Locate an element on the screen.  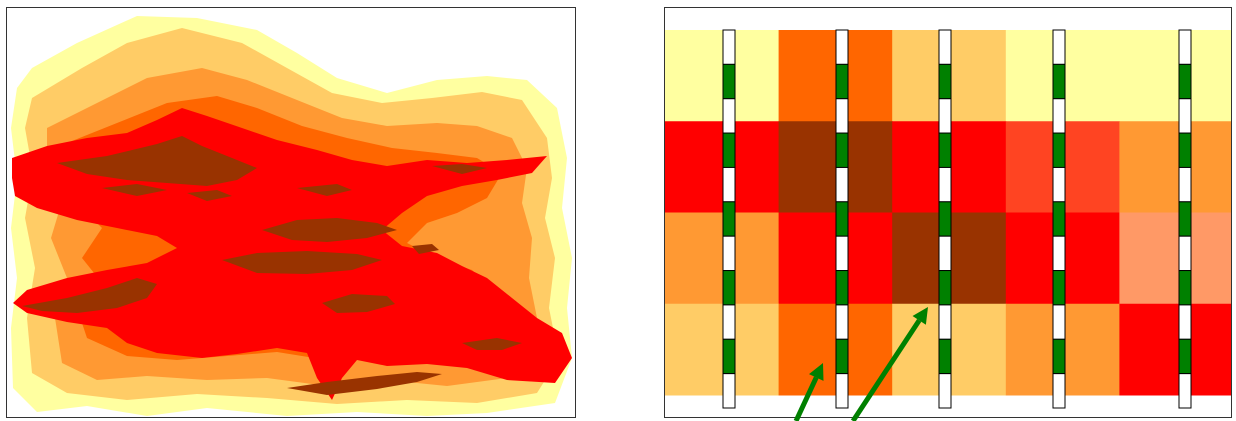
grid-cell-r1-c9 is located at coordinates (1148, 76).